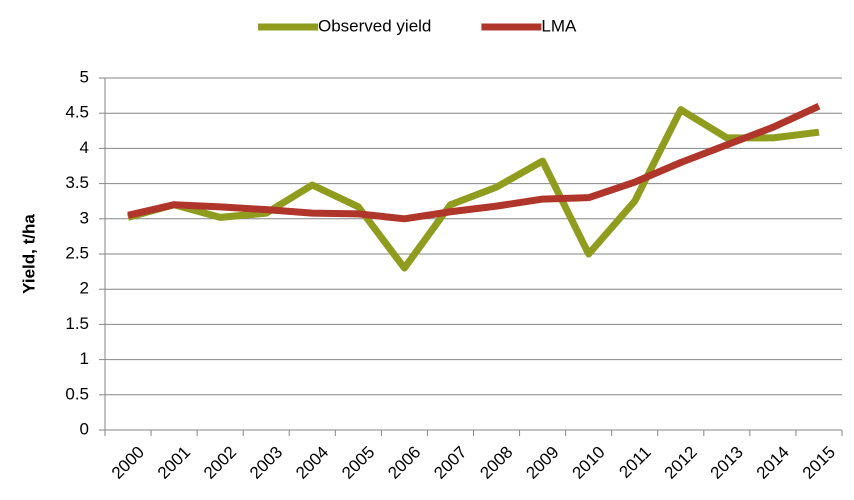  I want to click on x-tick-label: 2006, so click(404, 463).